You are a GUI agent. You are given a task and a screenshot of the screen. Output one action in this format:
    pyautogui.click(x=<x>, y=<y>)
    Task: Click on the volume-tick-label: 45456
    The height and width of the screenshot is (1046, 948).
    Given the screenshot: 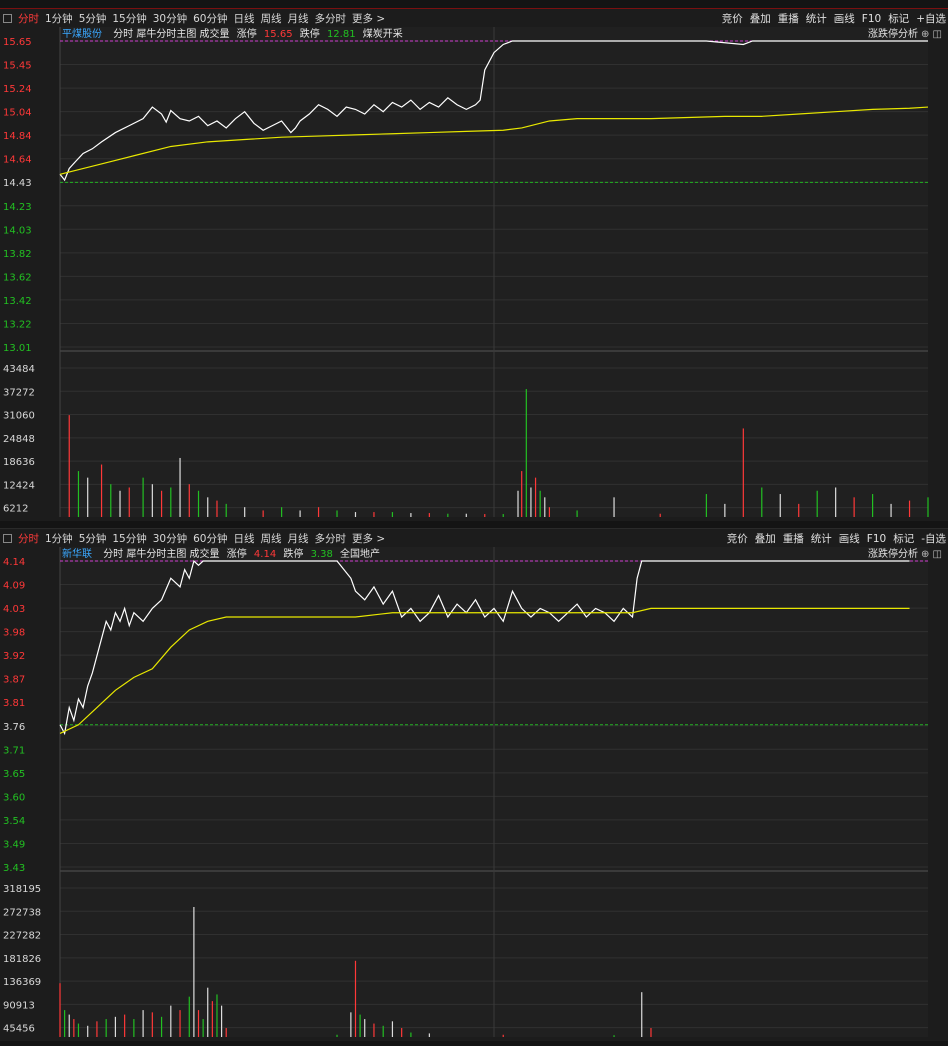 What is the action you would take?
    pyautogui.click(x=19, y=1029)
    